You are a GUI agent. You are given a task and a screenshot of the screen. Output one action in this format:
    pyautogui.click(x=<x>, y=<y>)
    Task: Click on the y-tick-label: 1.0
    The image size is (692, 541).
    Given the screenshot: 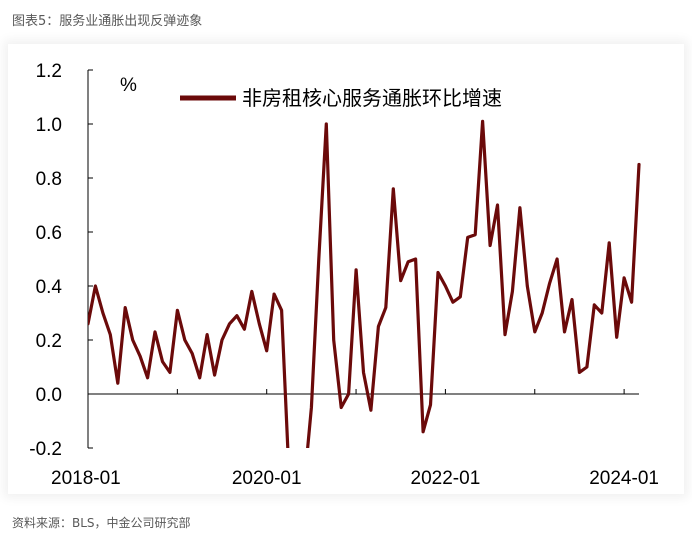 What is the action you would take?
    pyautogui.click(x=49, y=125)
    